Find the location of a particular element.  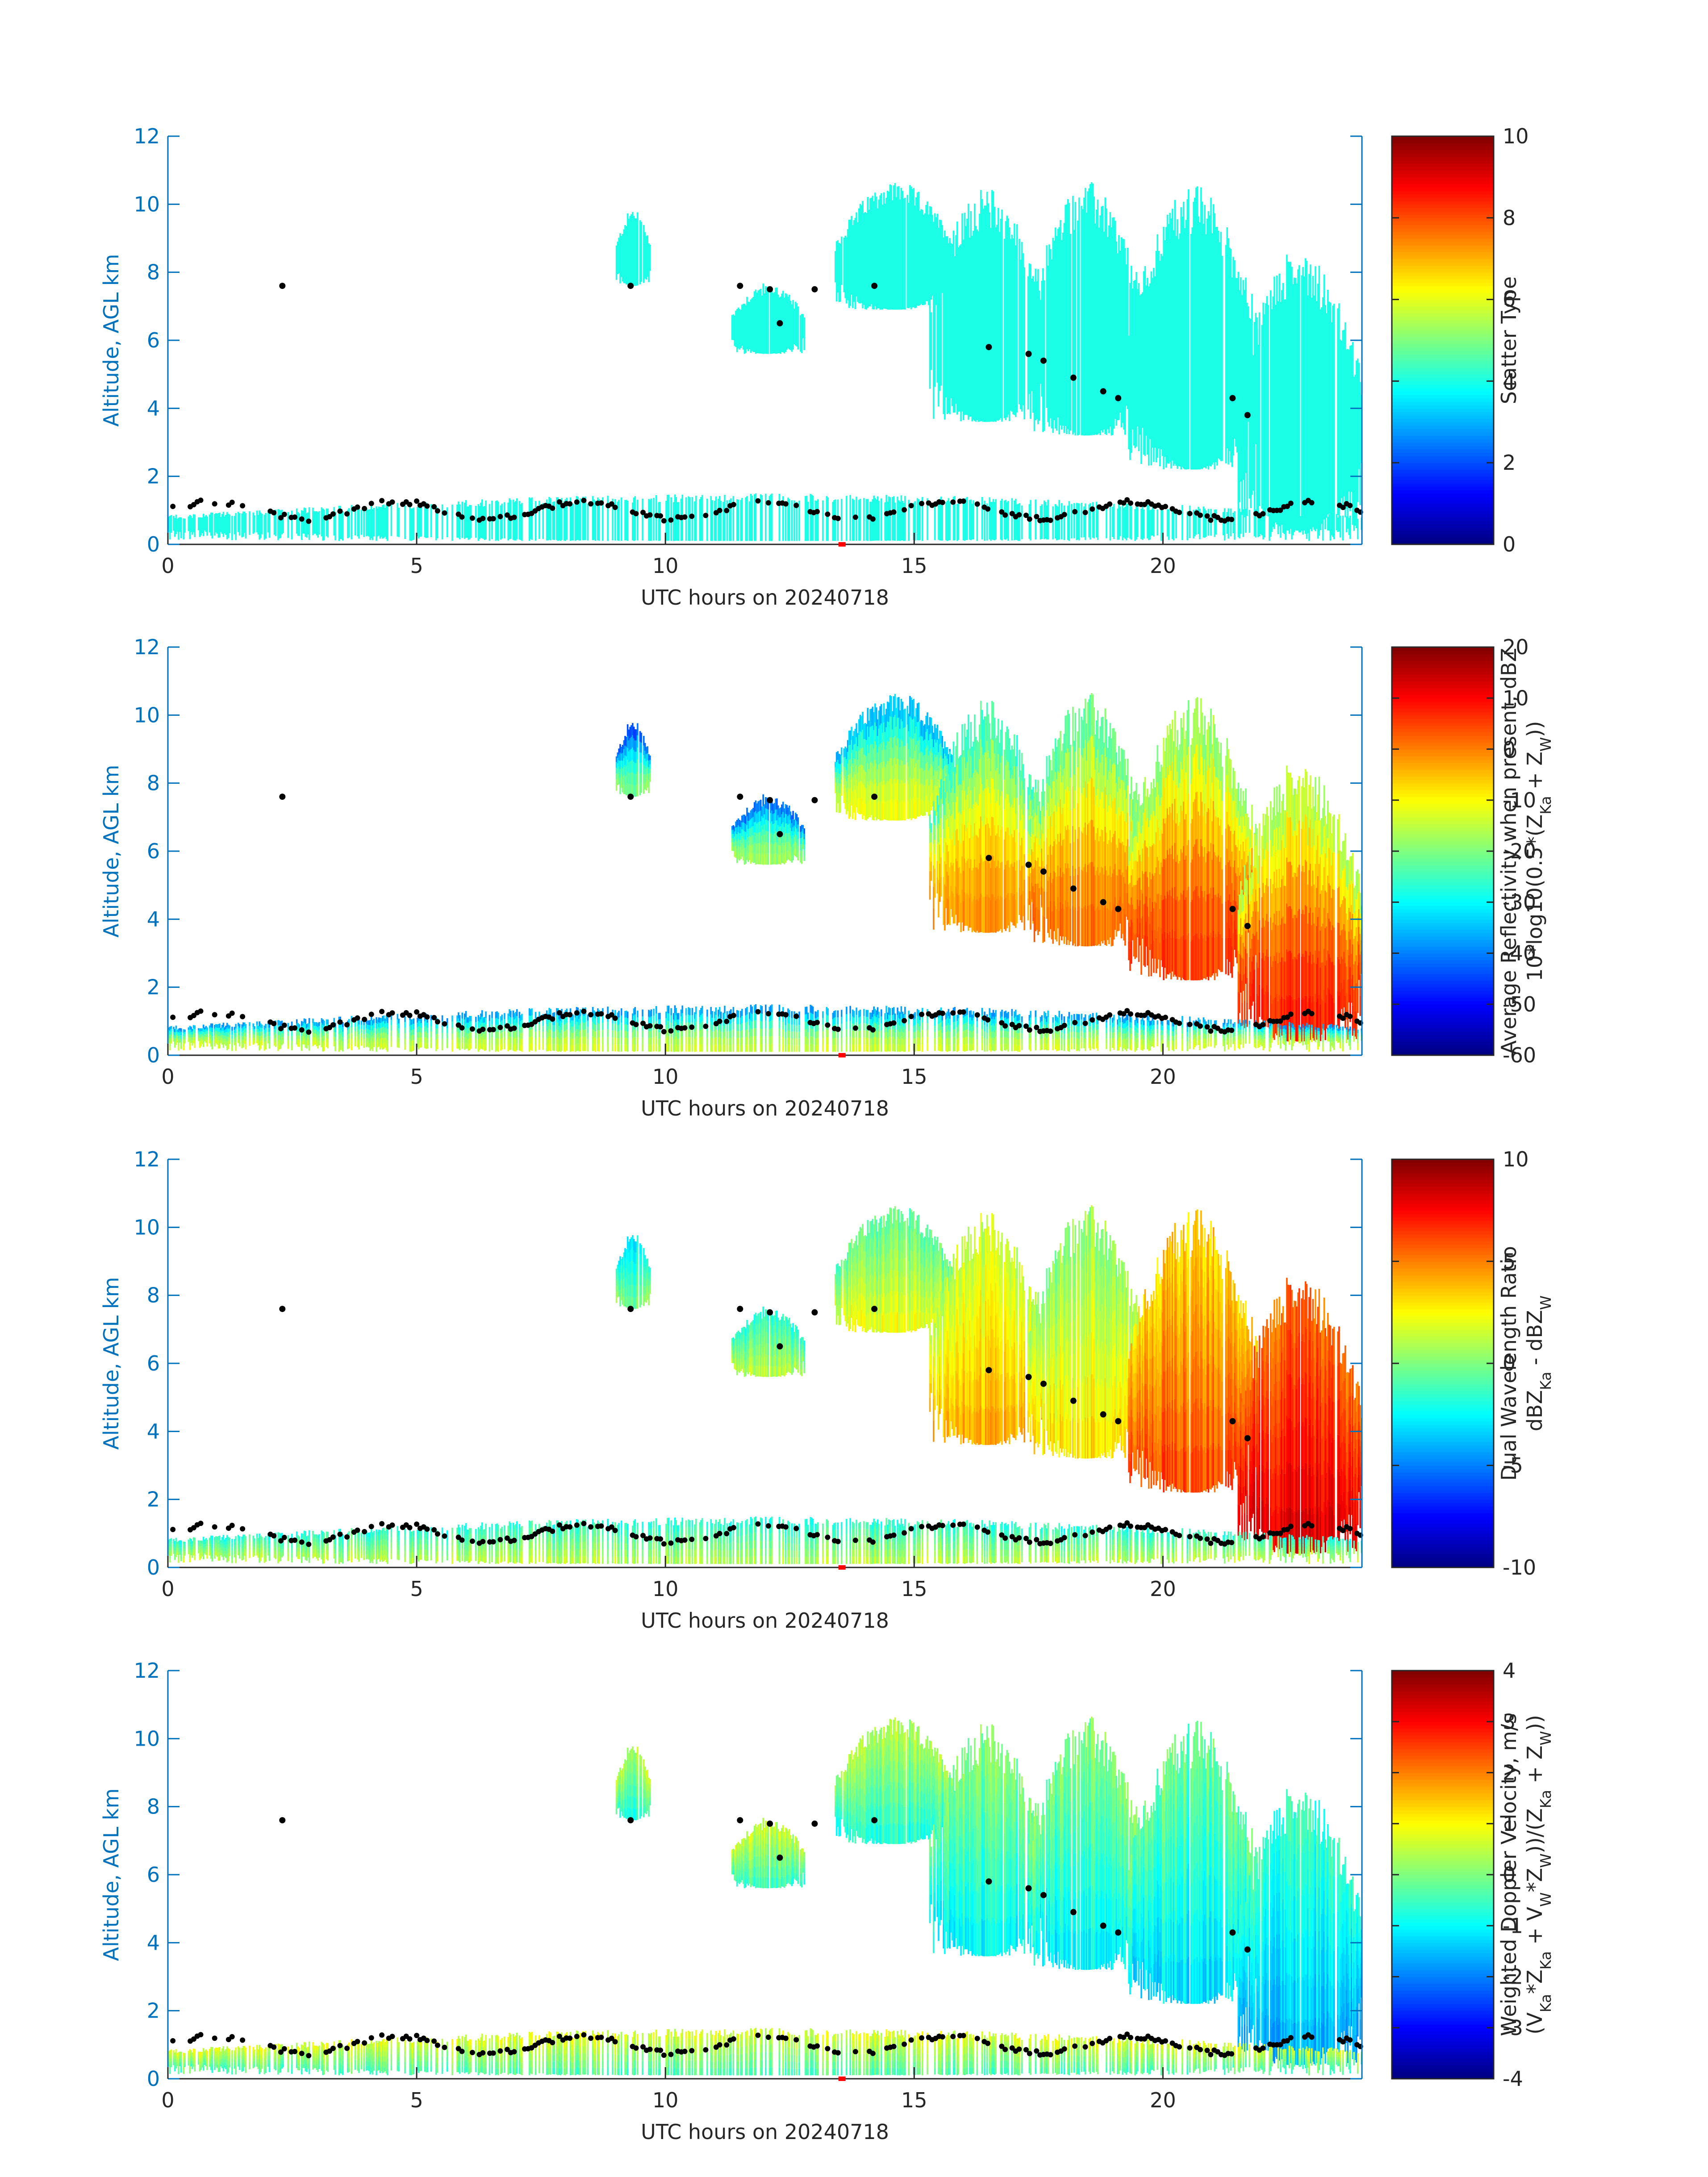

cloud-top-marker is located at coordinates (874, 286).